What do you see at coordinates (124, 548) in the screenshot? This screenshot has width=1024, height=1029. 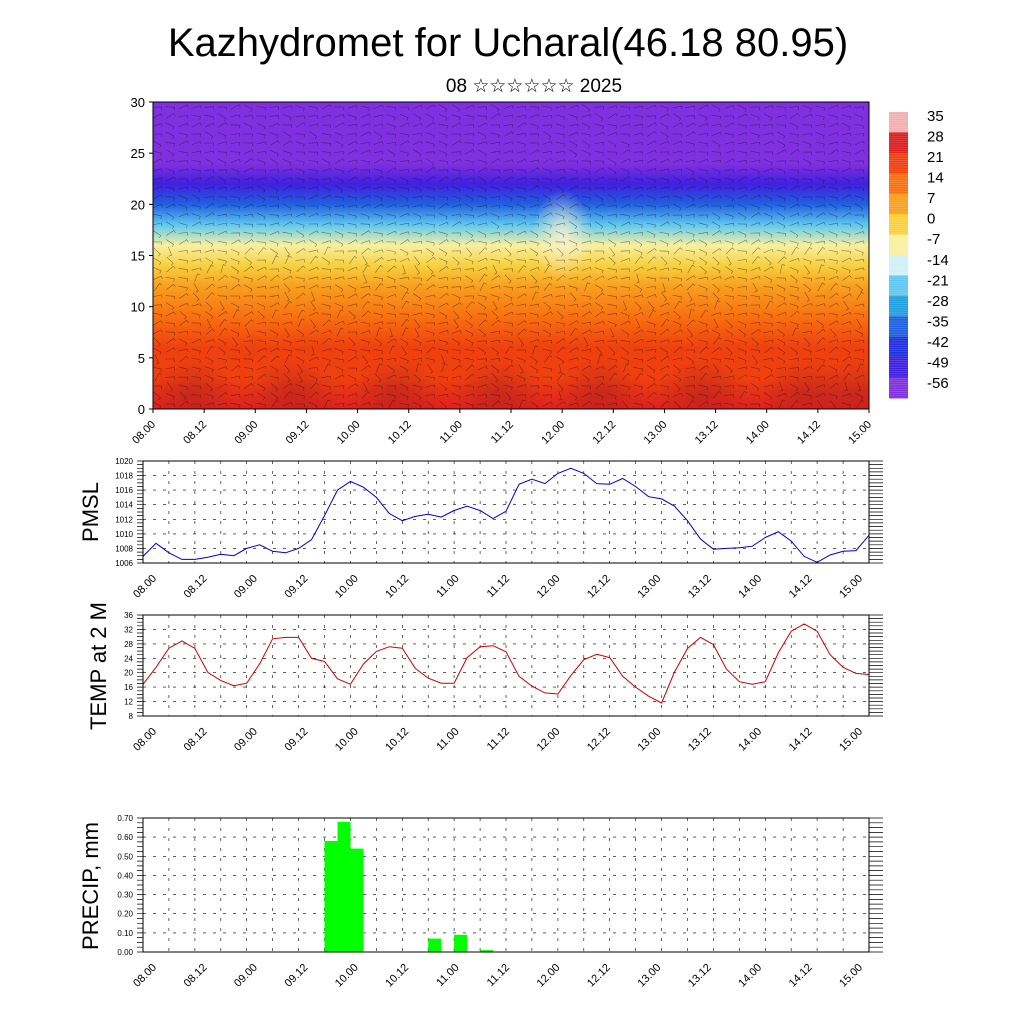 I see `y-tick-label: 1008` at bounding box center [124, 548].